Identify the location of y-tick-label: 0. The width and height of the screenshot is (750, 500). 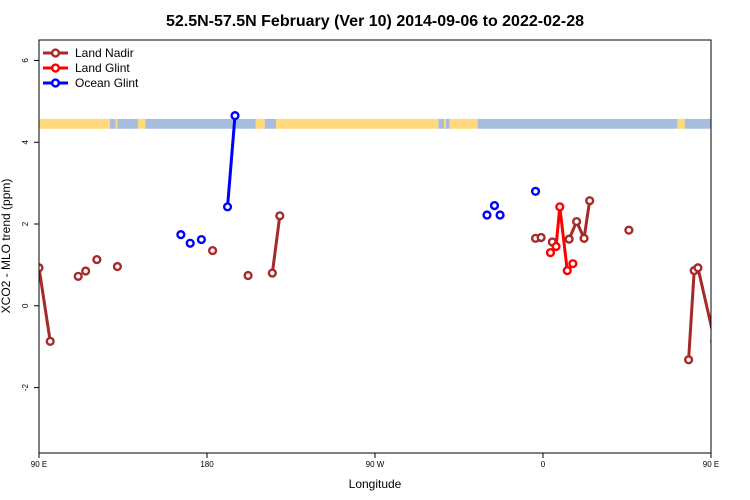
(25, 305).